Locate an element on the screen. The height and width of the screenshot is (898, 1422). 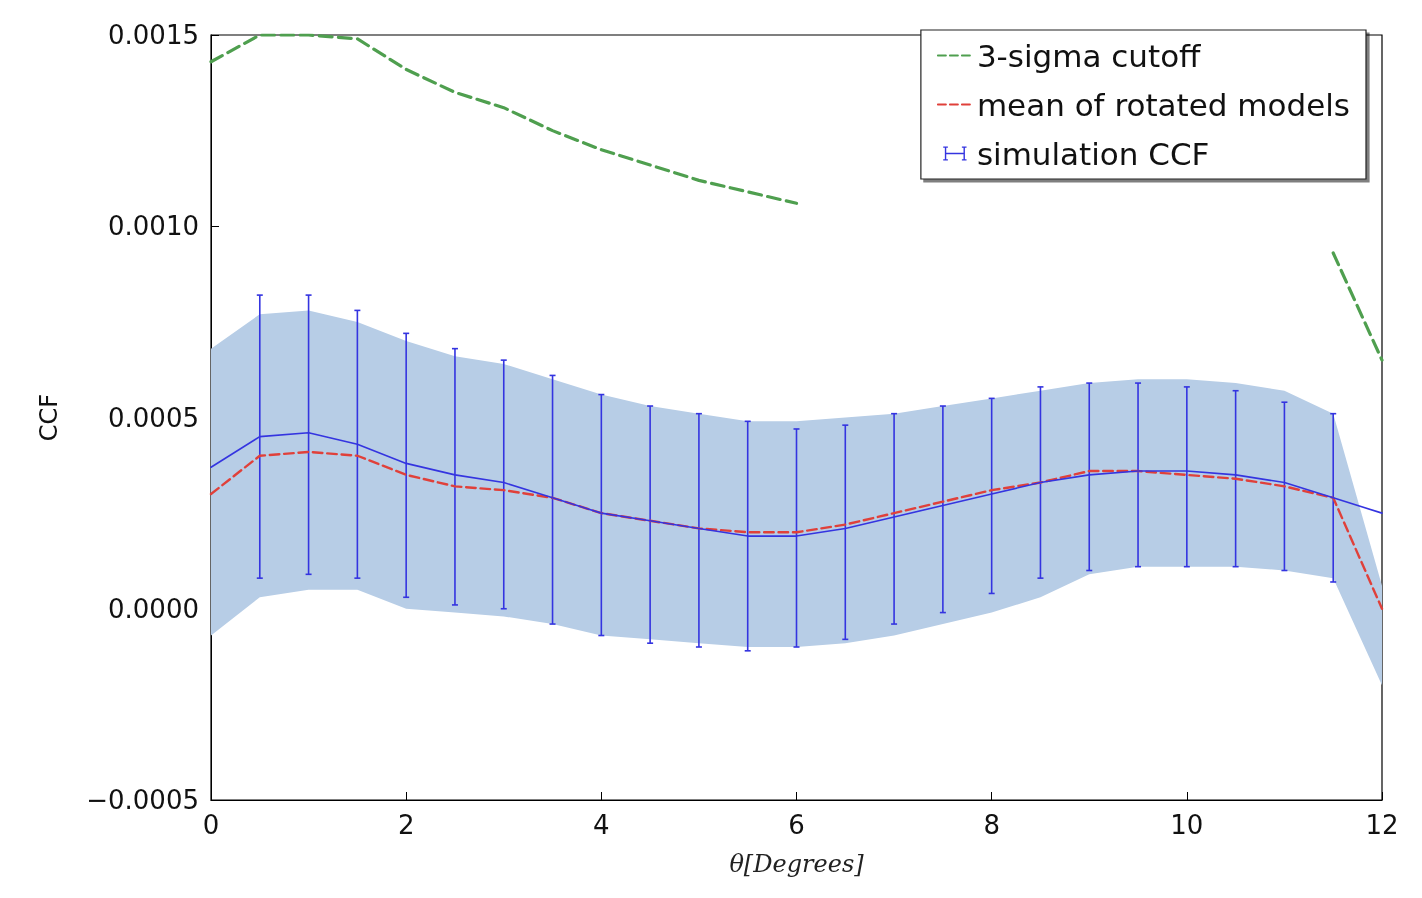
y-tick-label: 0.0015 is located at coordinates (153, 35).